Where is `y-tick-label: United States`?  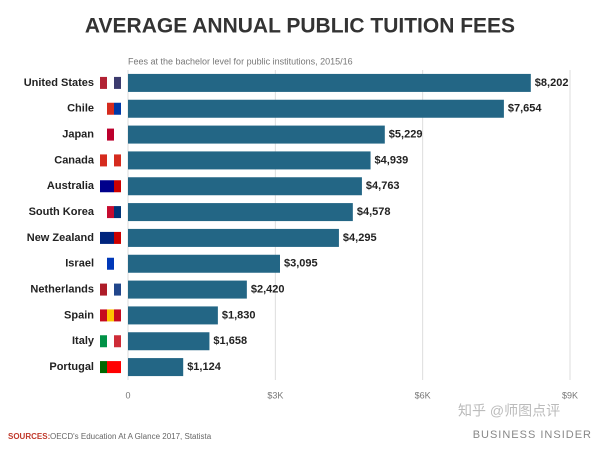
y-tick-label: United States is located at coordinates (59, 83).